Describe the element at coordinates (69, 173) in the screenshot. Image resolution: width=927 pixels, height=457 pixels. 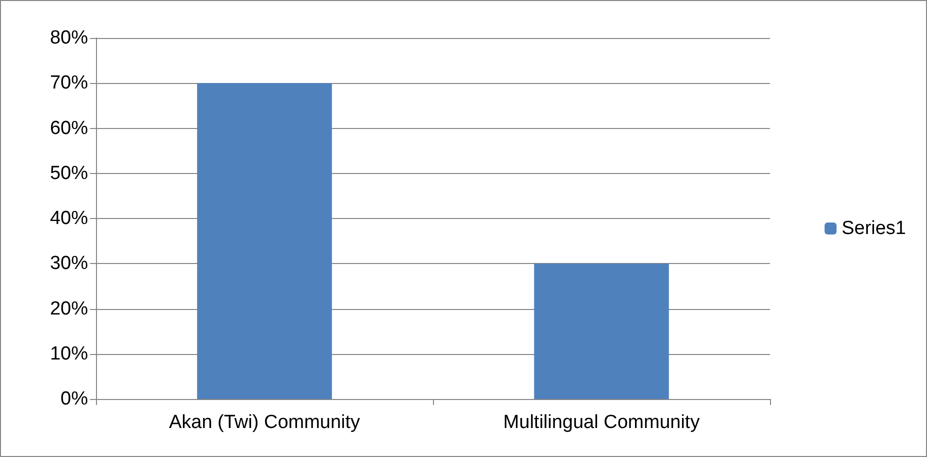
I see `y-tick-label: 50%` at that location.